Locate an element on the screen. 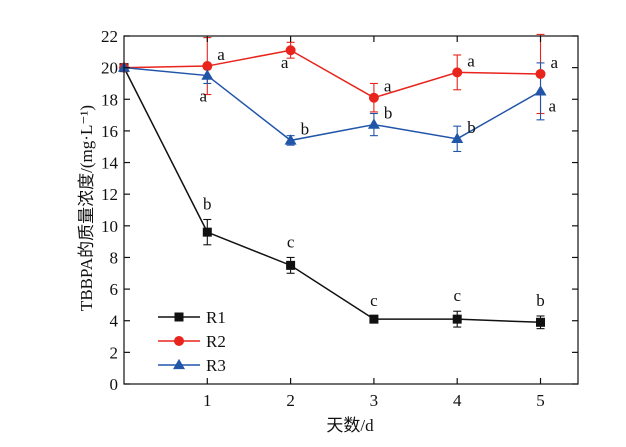 This screenshot has height=447, width=626. y-tick-label: 10 is located at coordinates (109, 226).